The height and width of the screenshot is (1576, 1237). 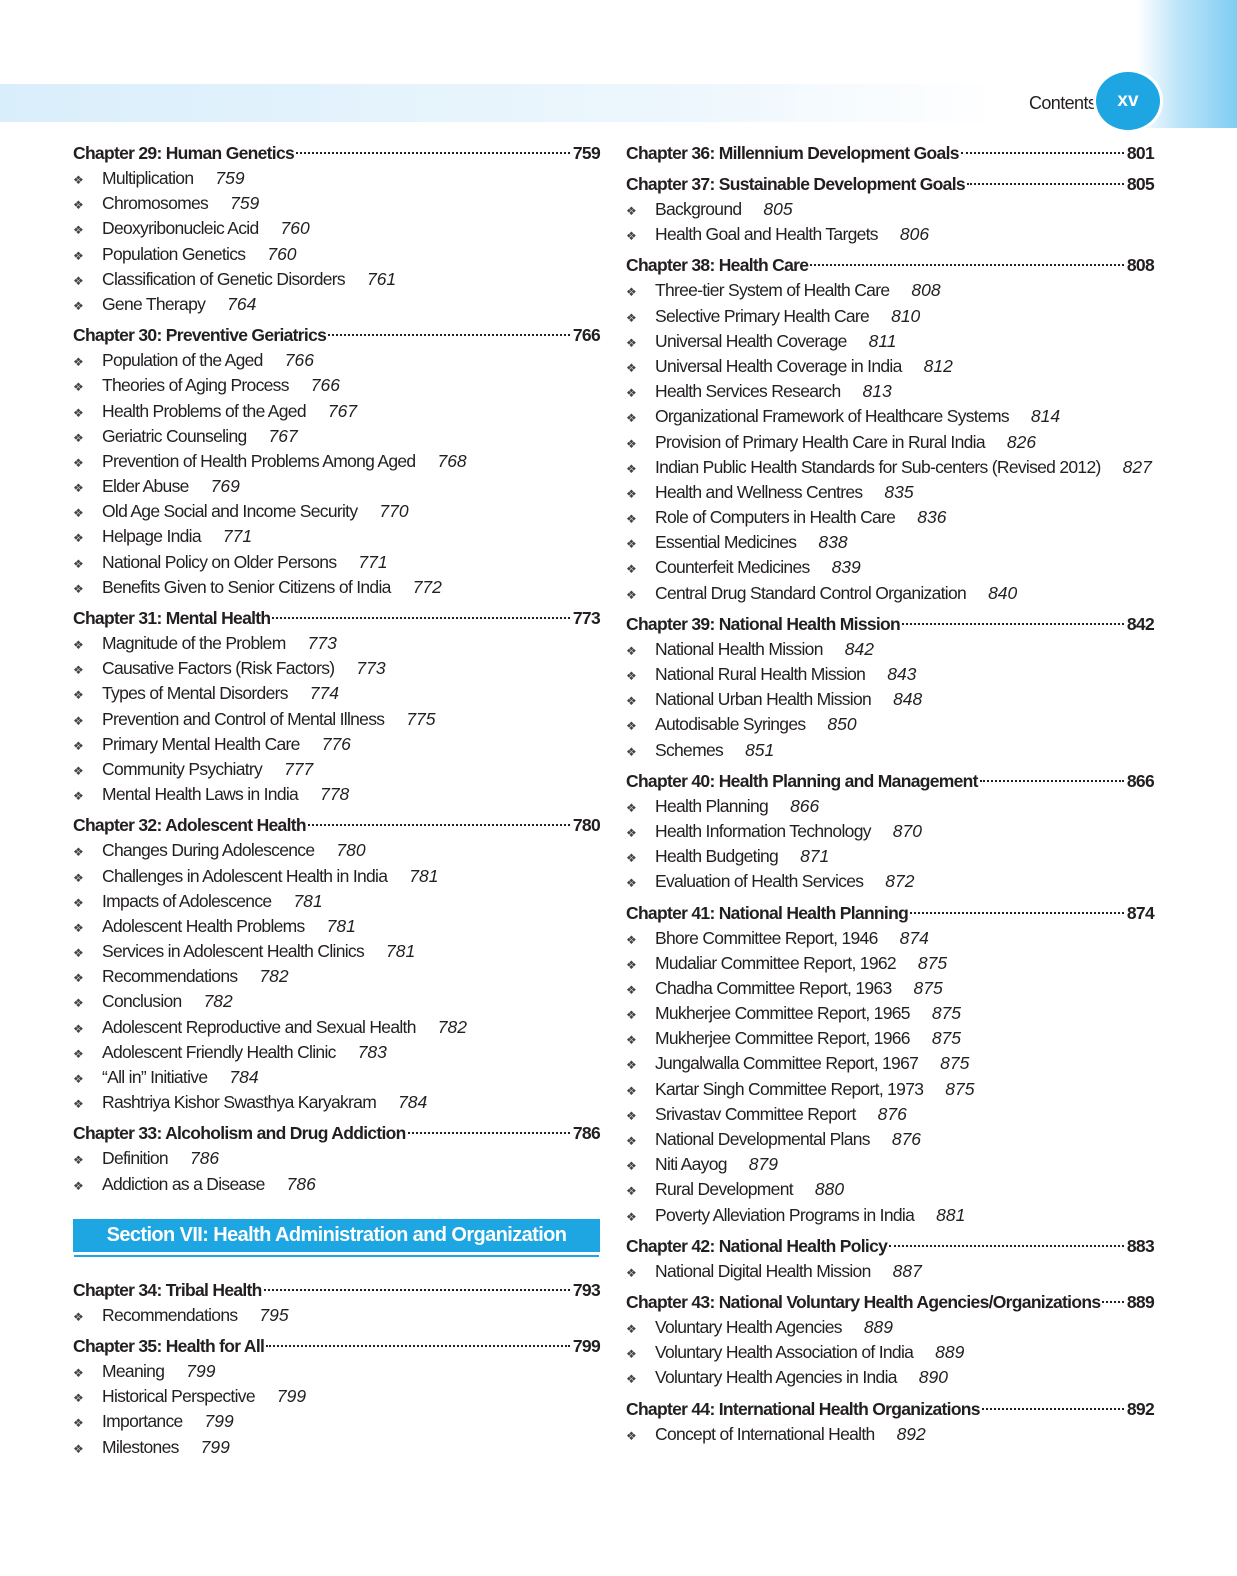 What do you see at coordinates (336, 436) in the screenshot?
I see `topic-entry: ❖ Geriatric Counseling 767` at bounding box center [336, 436].